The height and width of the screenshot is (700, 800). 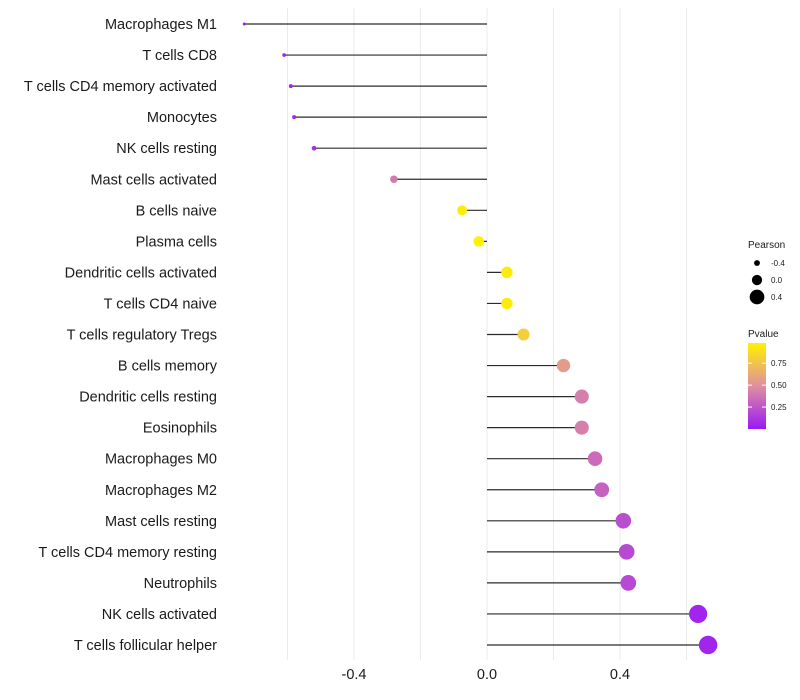 I want to click on category-label: T cells CD4 naive, so click(x=160, y=304).